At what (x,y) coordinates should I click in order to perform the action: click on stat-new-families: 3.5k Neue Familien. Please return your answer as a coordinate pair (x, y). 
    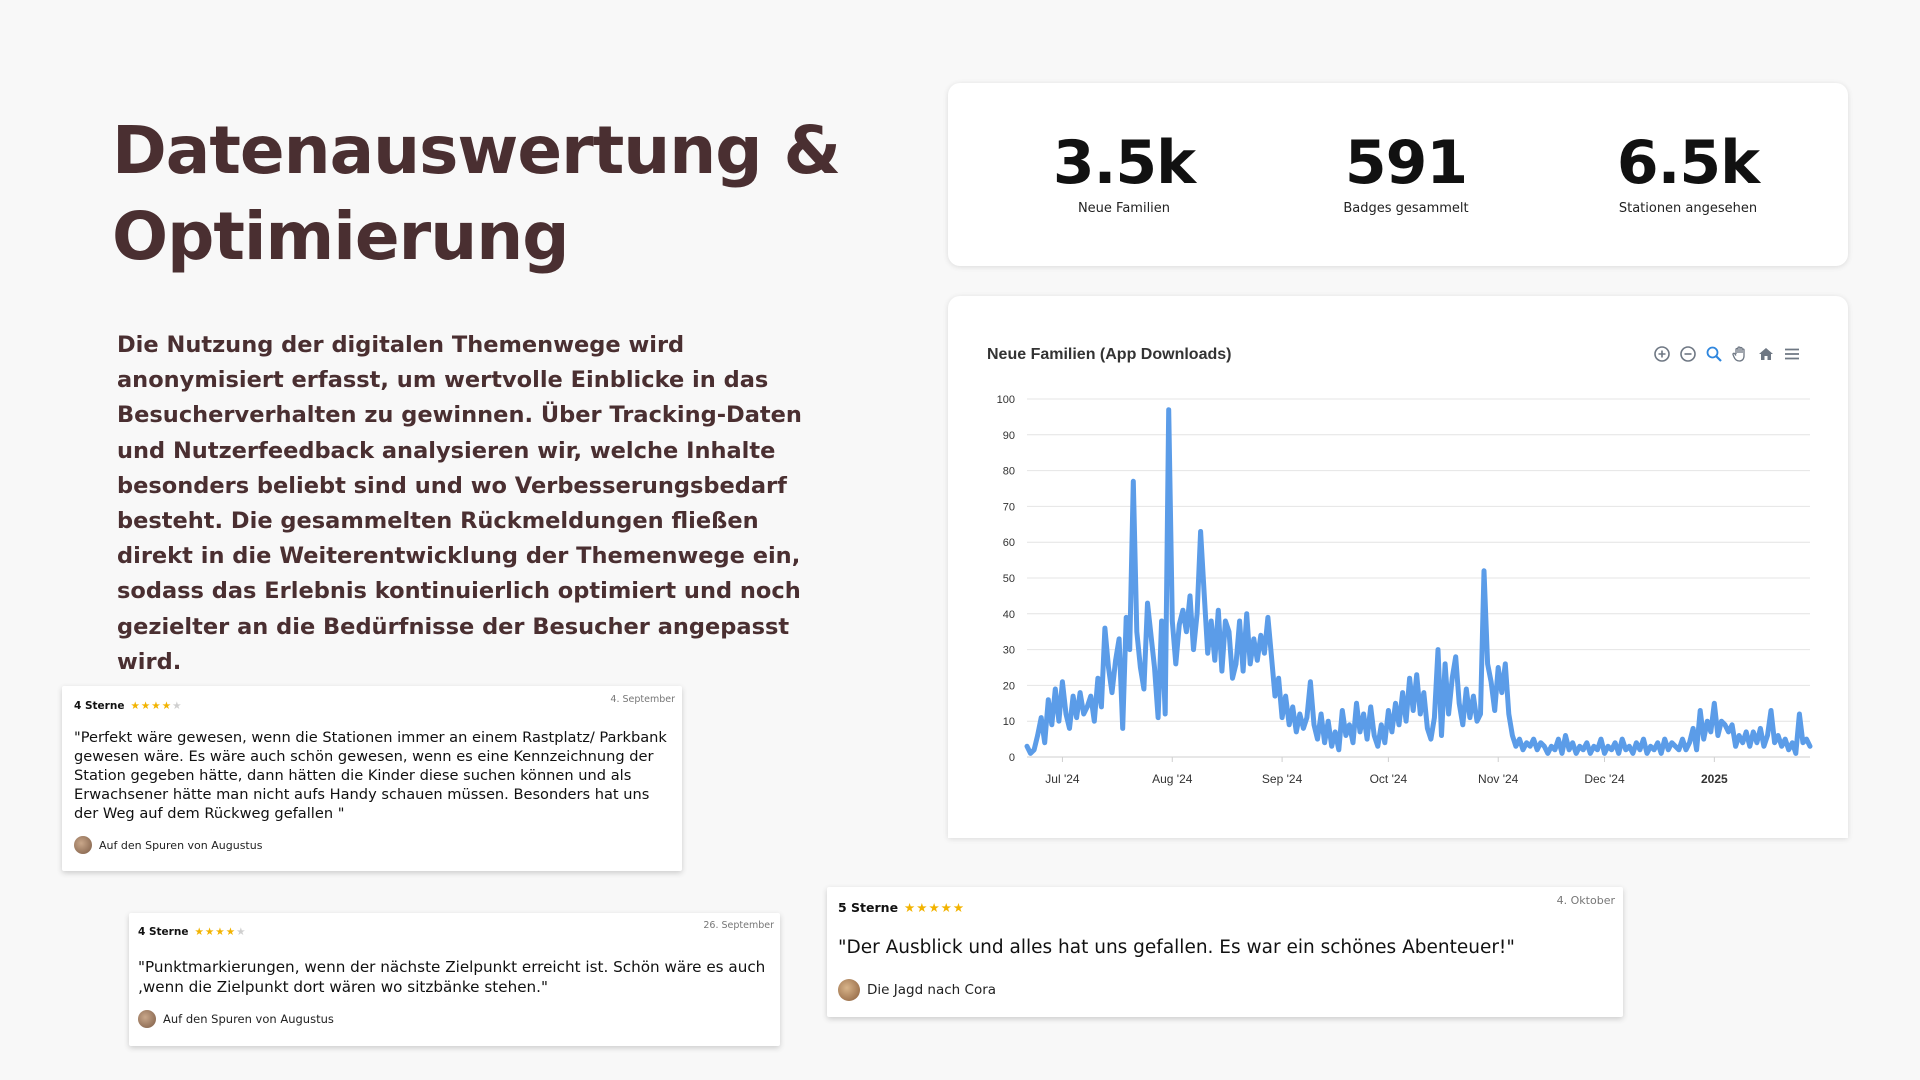
    Looking at the image, I should click on (1124, 173).